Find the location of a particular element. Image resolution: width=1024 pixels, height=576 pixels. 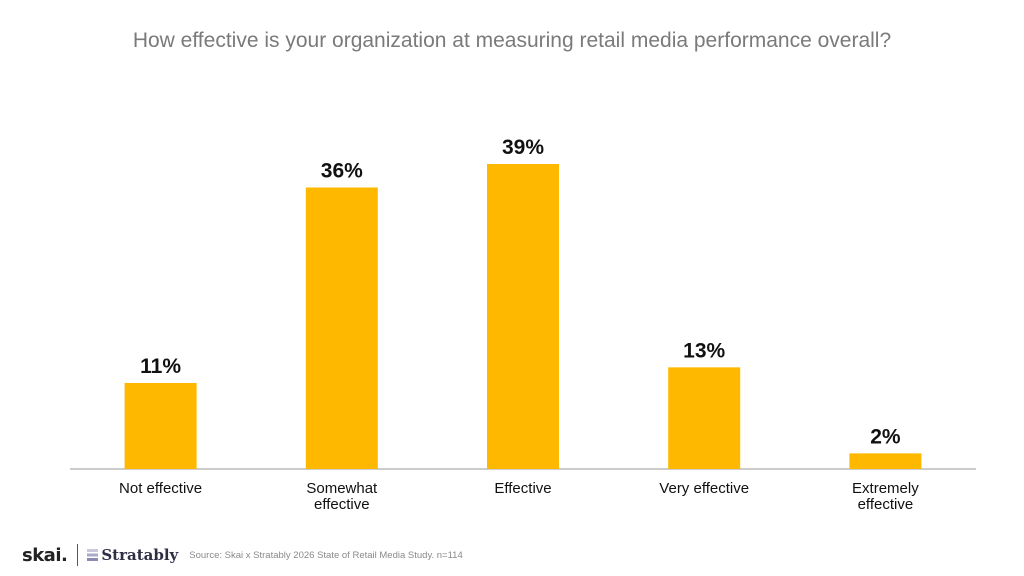

category-label-1-line-1: effective is located at coordinates (342, 504).